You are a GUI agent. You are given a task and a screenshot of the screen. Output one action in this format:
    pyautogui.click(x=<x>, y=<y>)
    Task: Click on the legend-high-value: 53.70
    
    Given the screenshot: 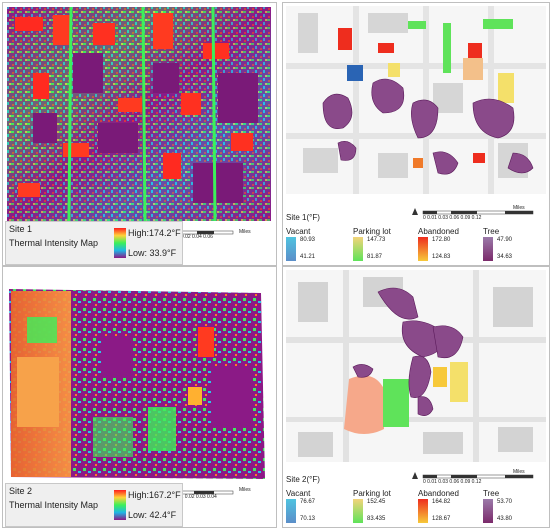 What is the action you would take?
    pyautogui.click(x=505, y=502)
    